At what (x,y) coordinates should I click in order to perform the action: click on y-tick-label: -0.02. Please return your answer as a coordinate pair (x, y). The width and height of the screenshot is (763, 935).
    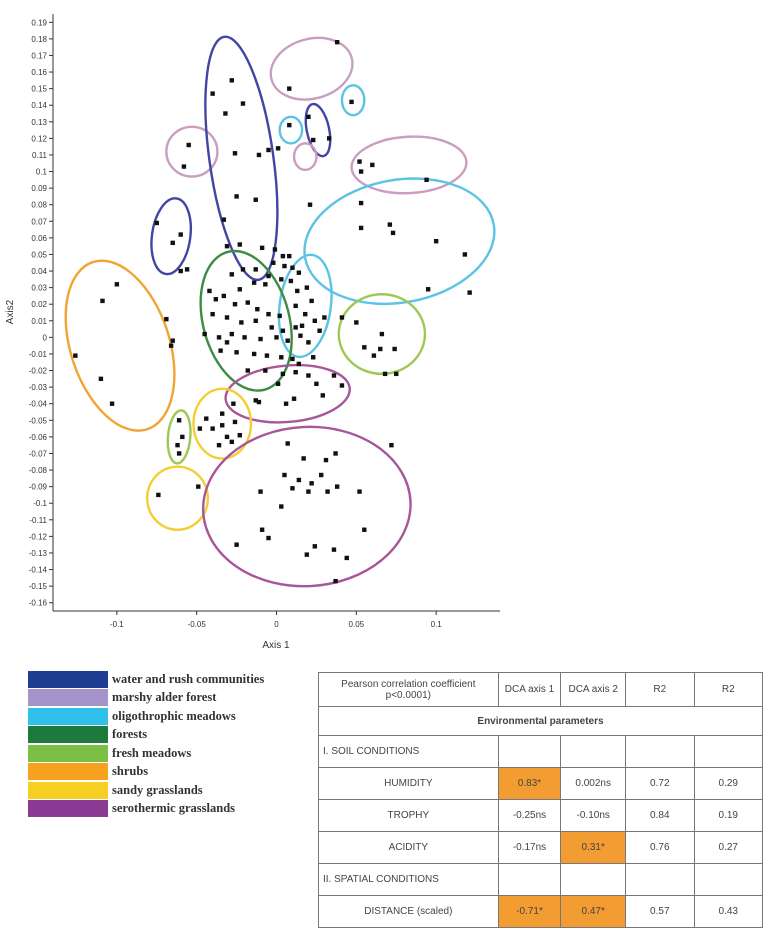
    Looking at the image, I should click on (38, 371).